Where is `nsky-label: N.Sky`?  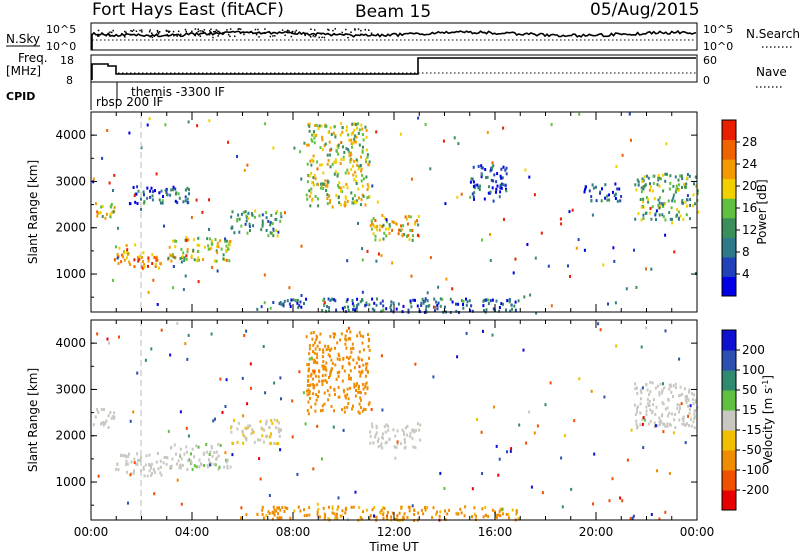 nsky-label: N.Sky is located at coordinates (23, 39).